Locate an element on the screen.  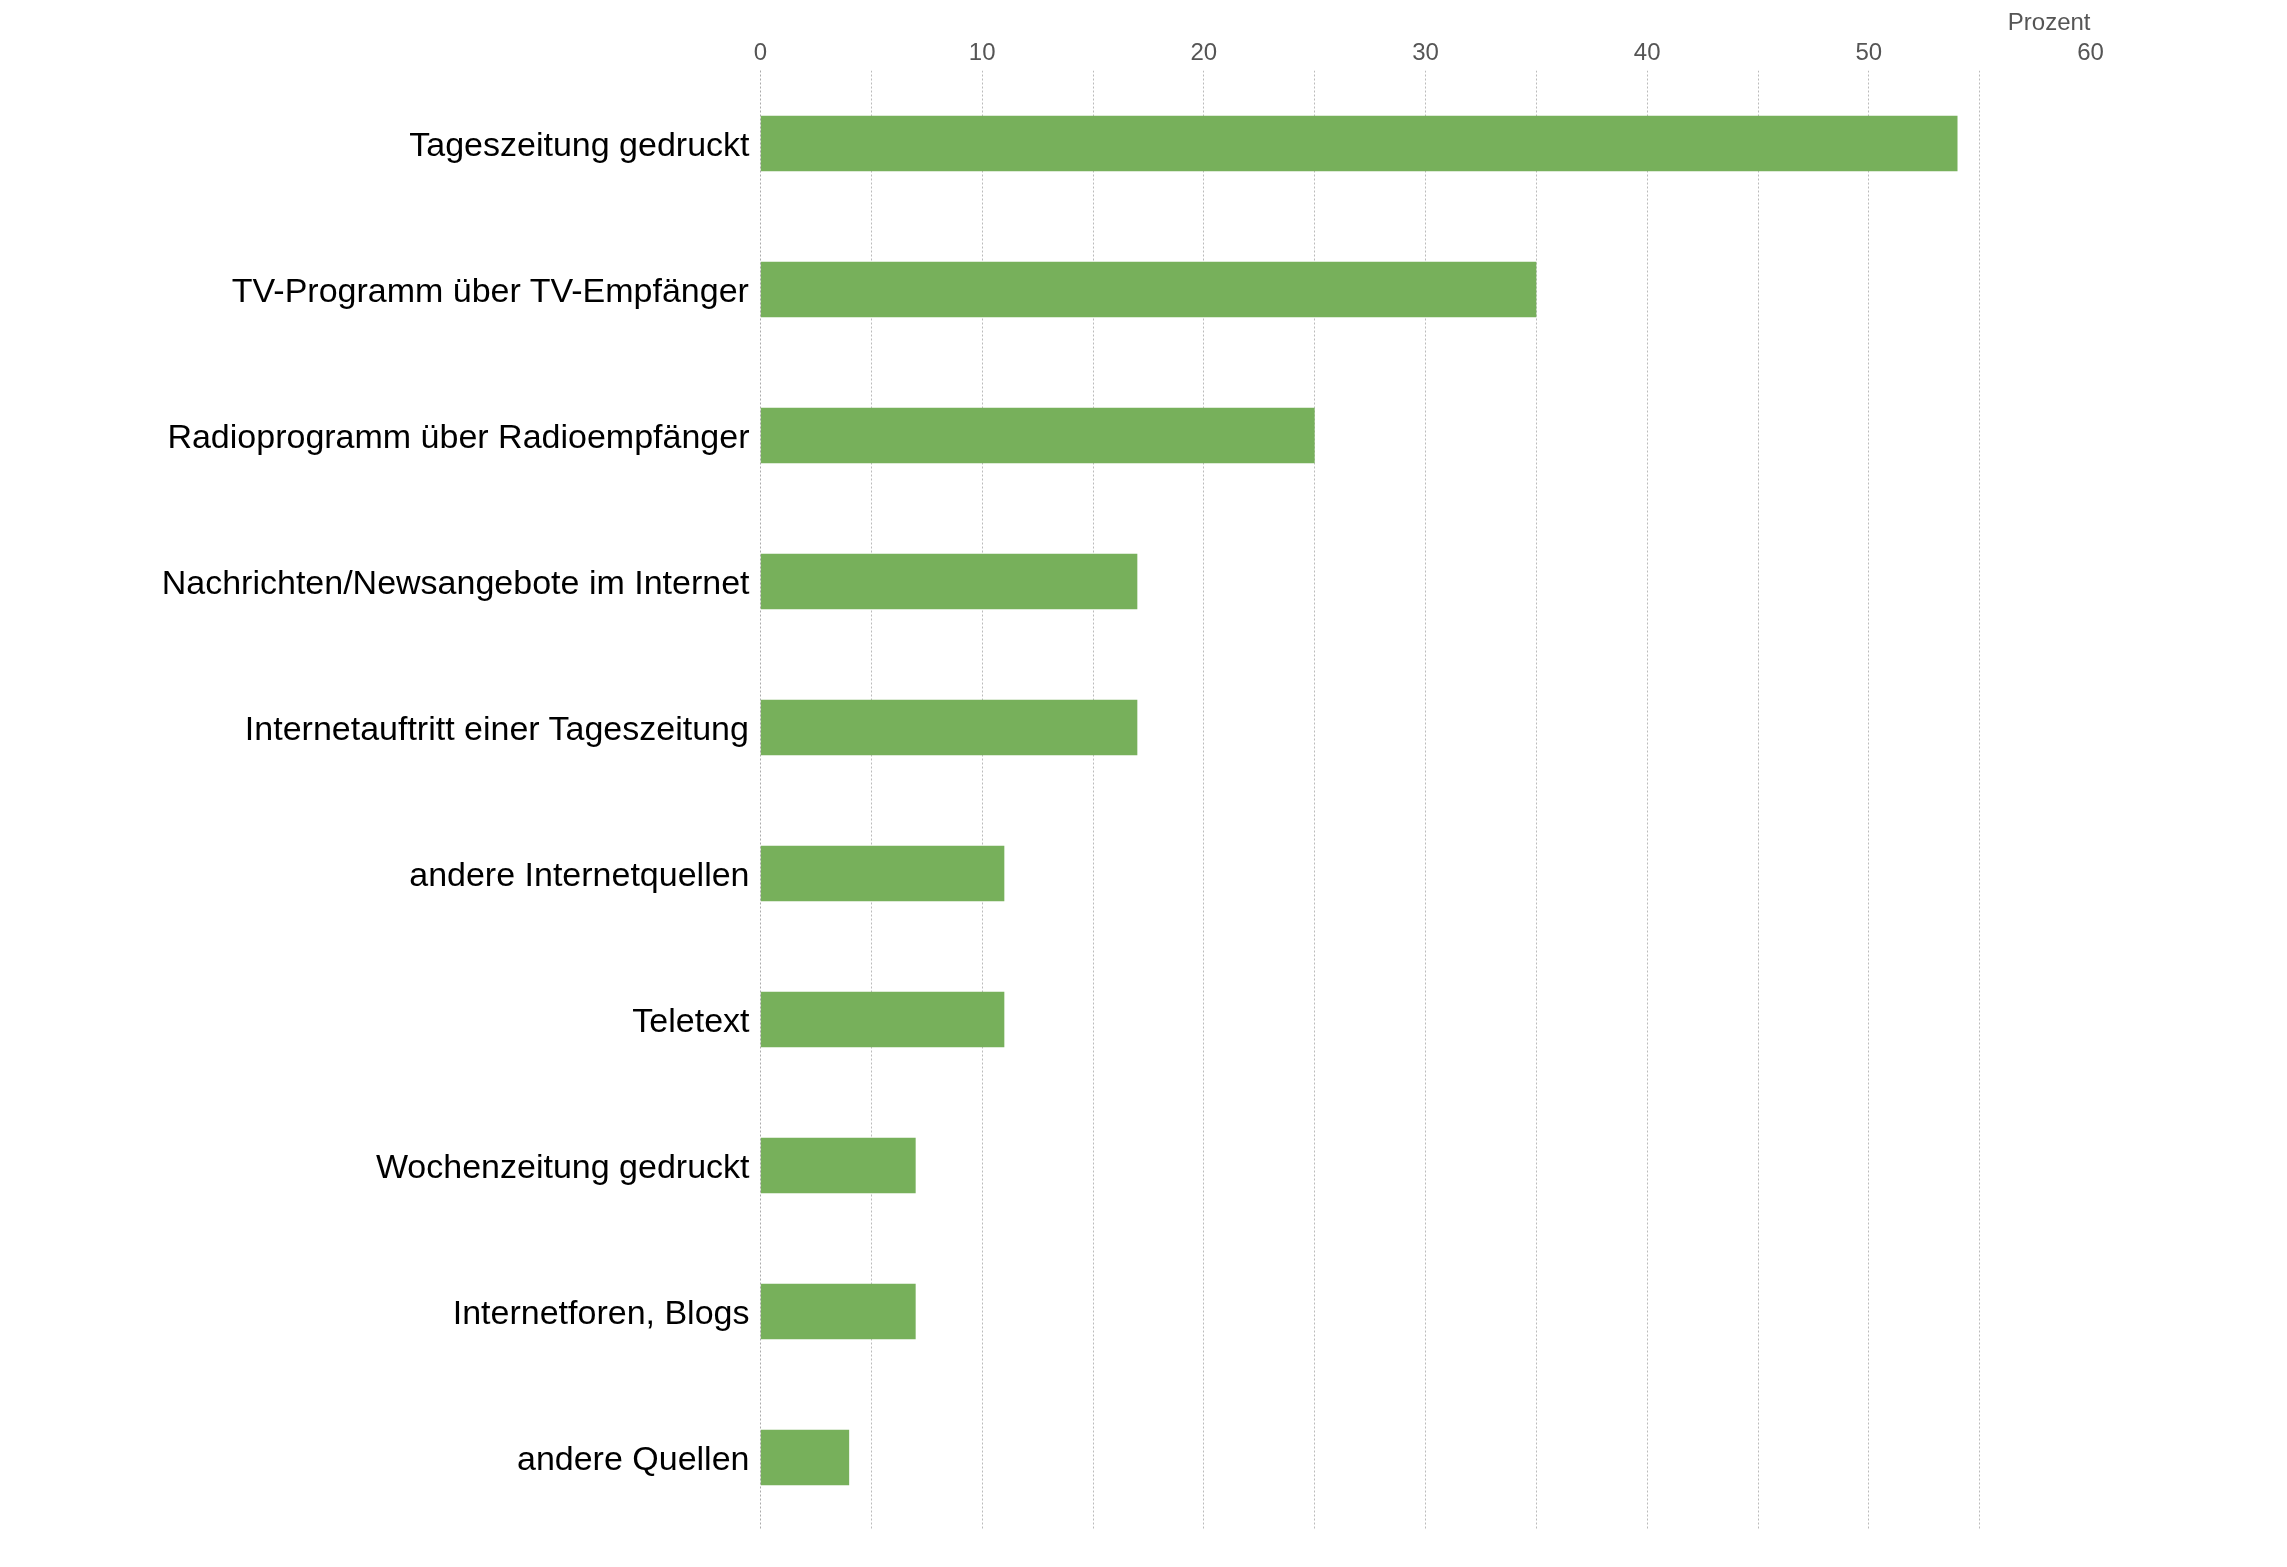
y-tick-label: Radioprogramm über Radioempfänger is located at coordinates (458, 435).